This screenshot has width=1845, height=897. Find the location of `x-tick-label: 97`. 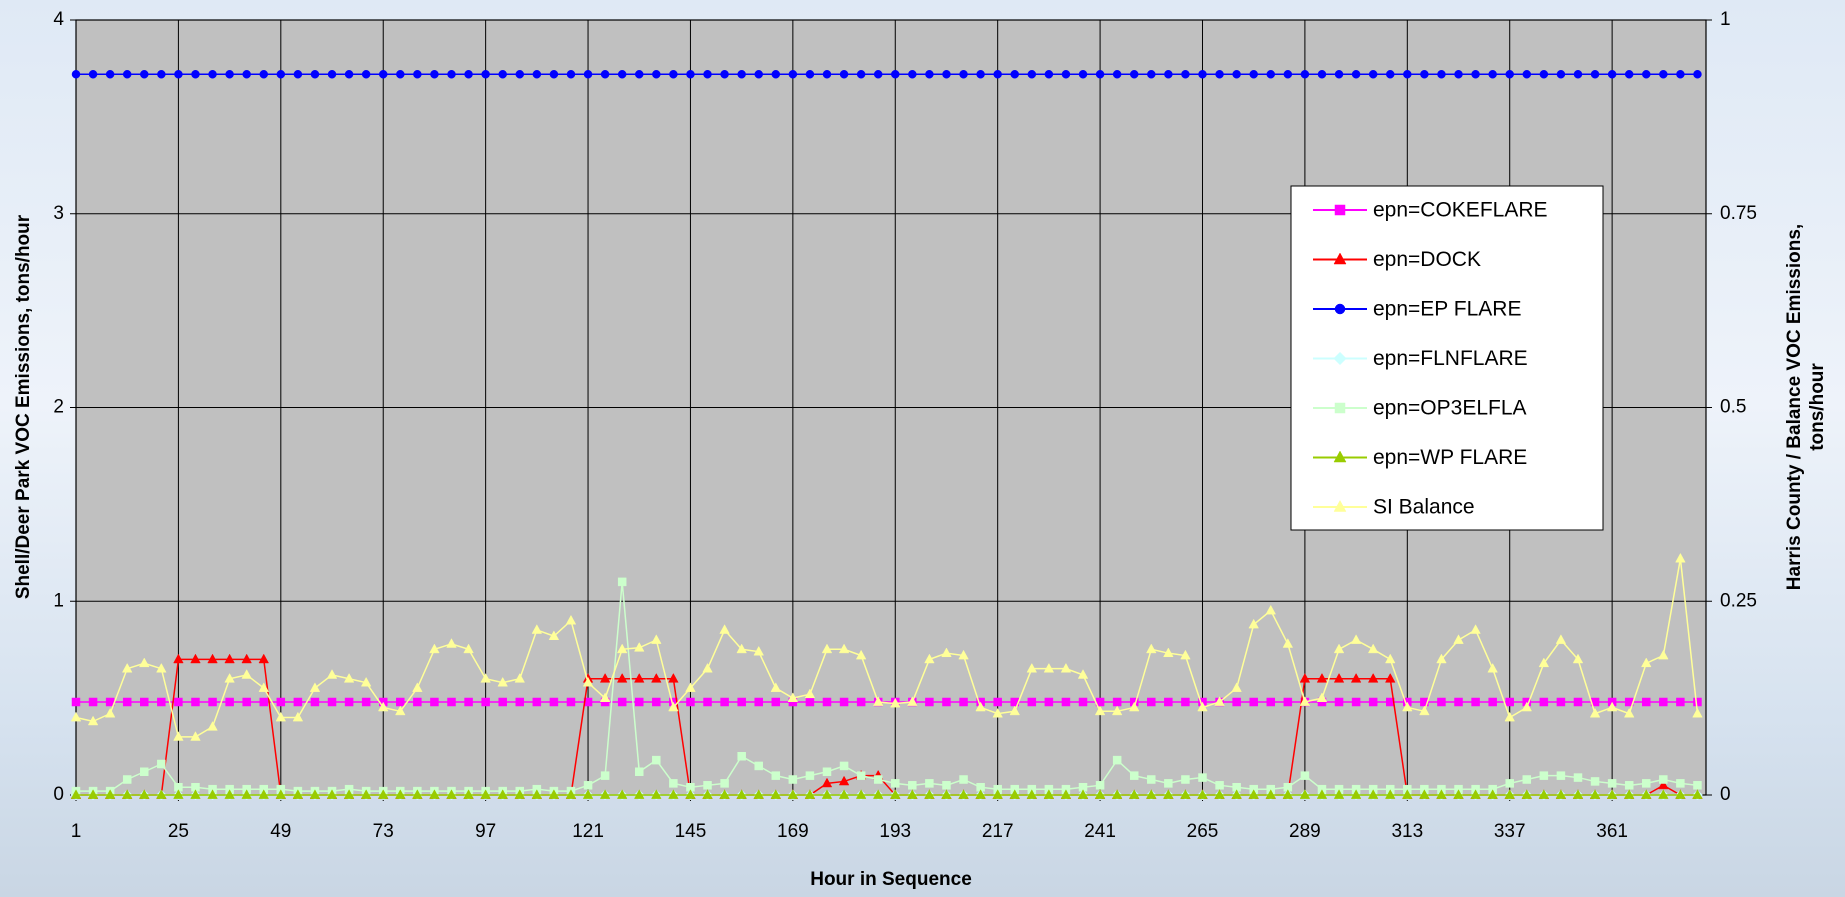

x-tick-label: 97 is located at coordinates (485, 831).